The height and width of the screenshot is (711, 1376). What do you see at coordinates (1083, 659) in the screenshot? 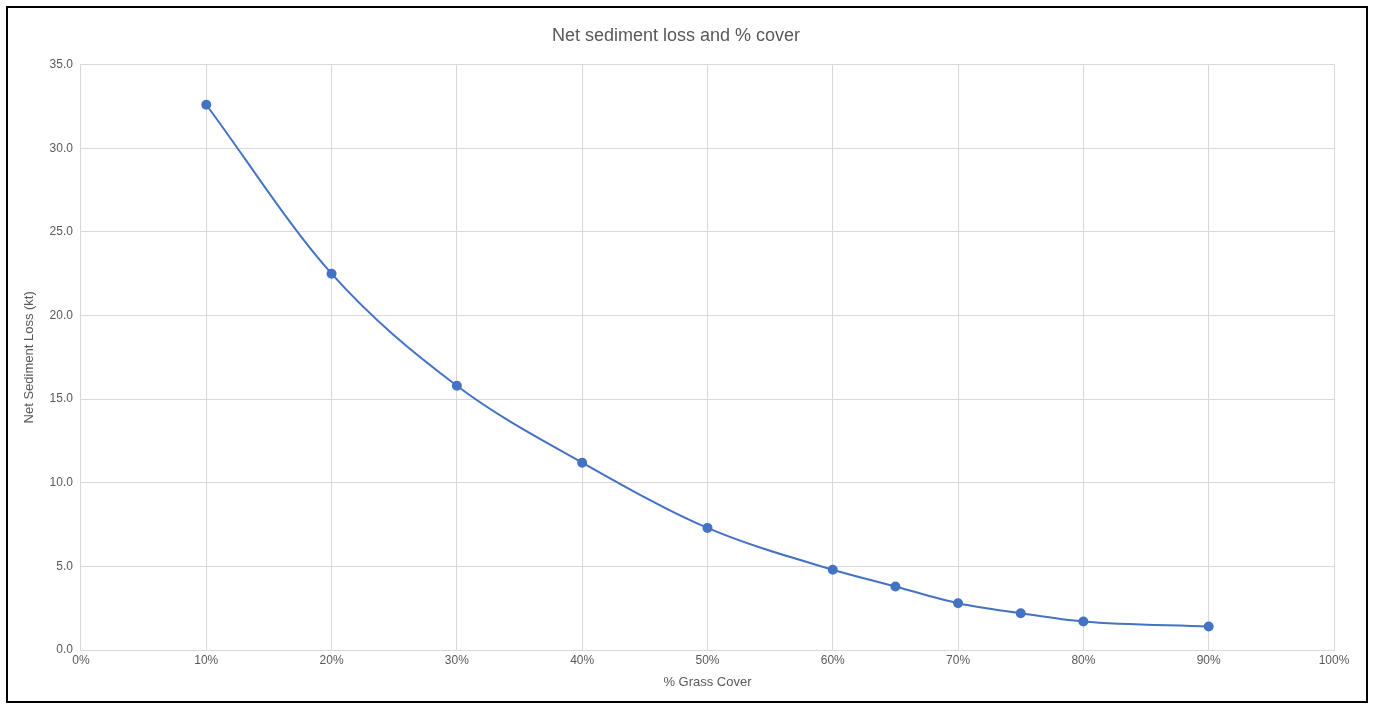
I see `x-tick-label: 80%` at bounding box center [1083, 659].